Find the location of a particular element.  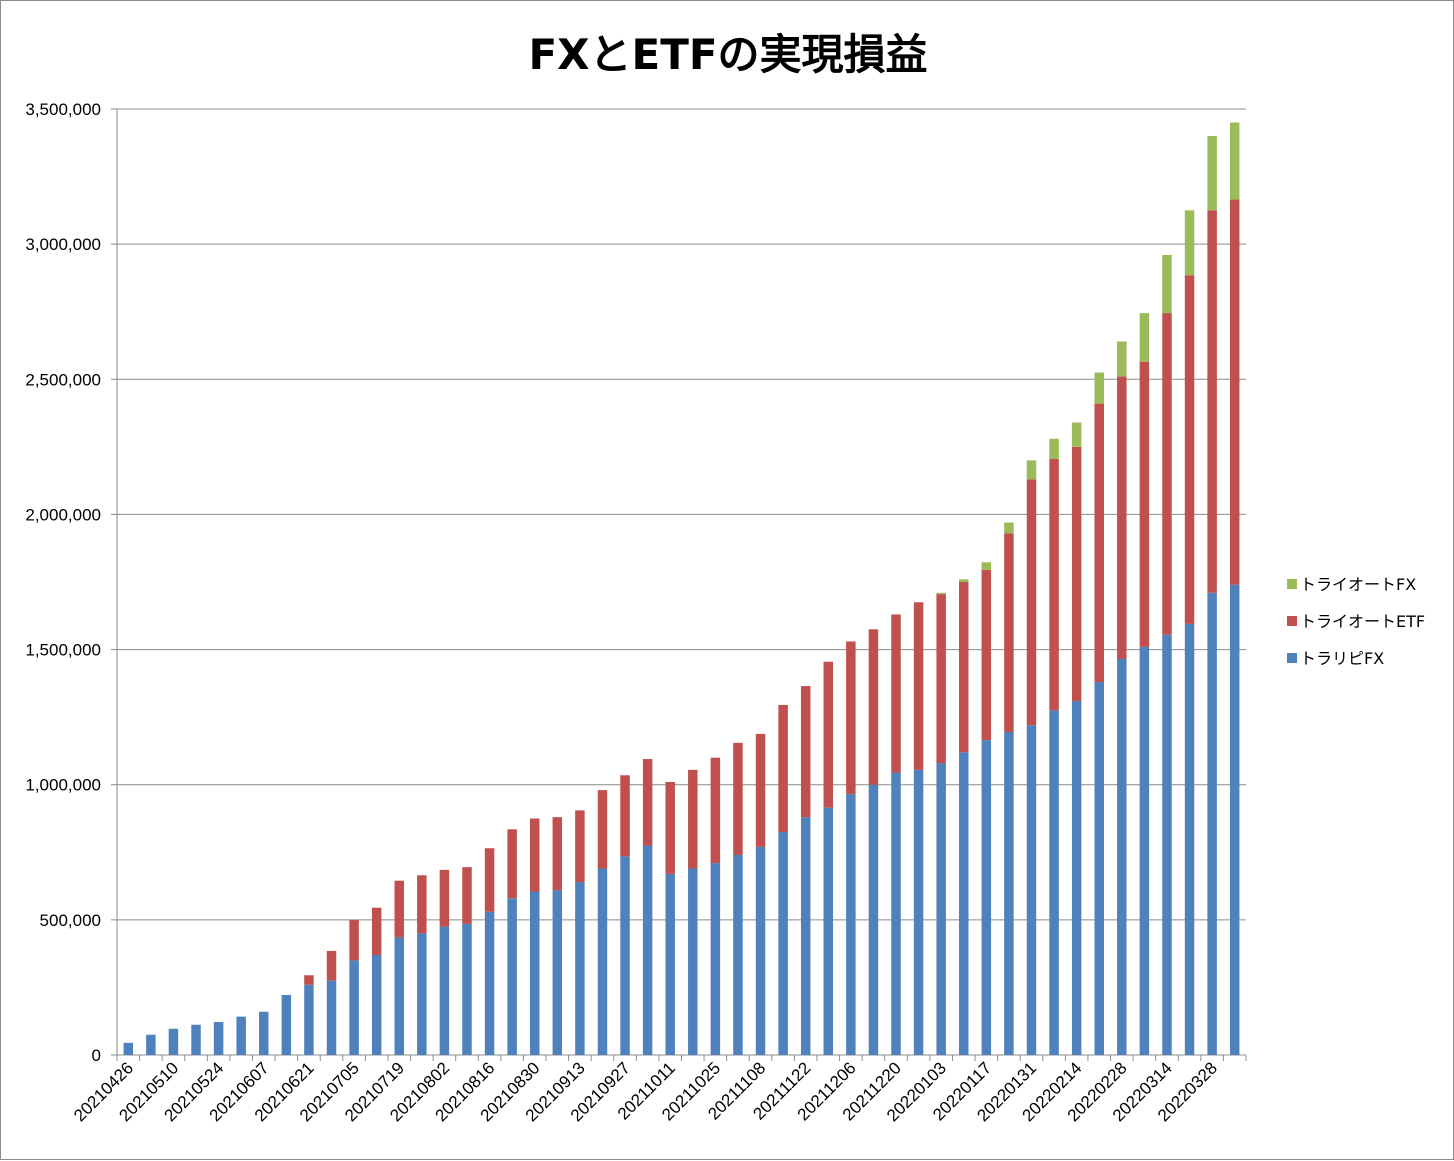

legend-label: トライオートFX is located at coordinates (1358, 584).